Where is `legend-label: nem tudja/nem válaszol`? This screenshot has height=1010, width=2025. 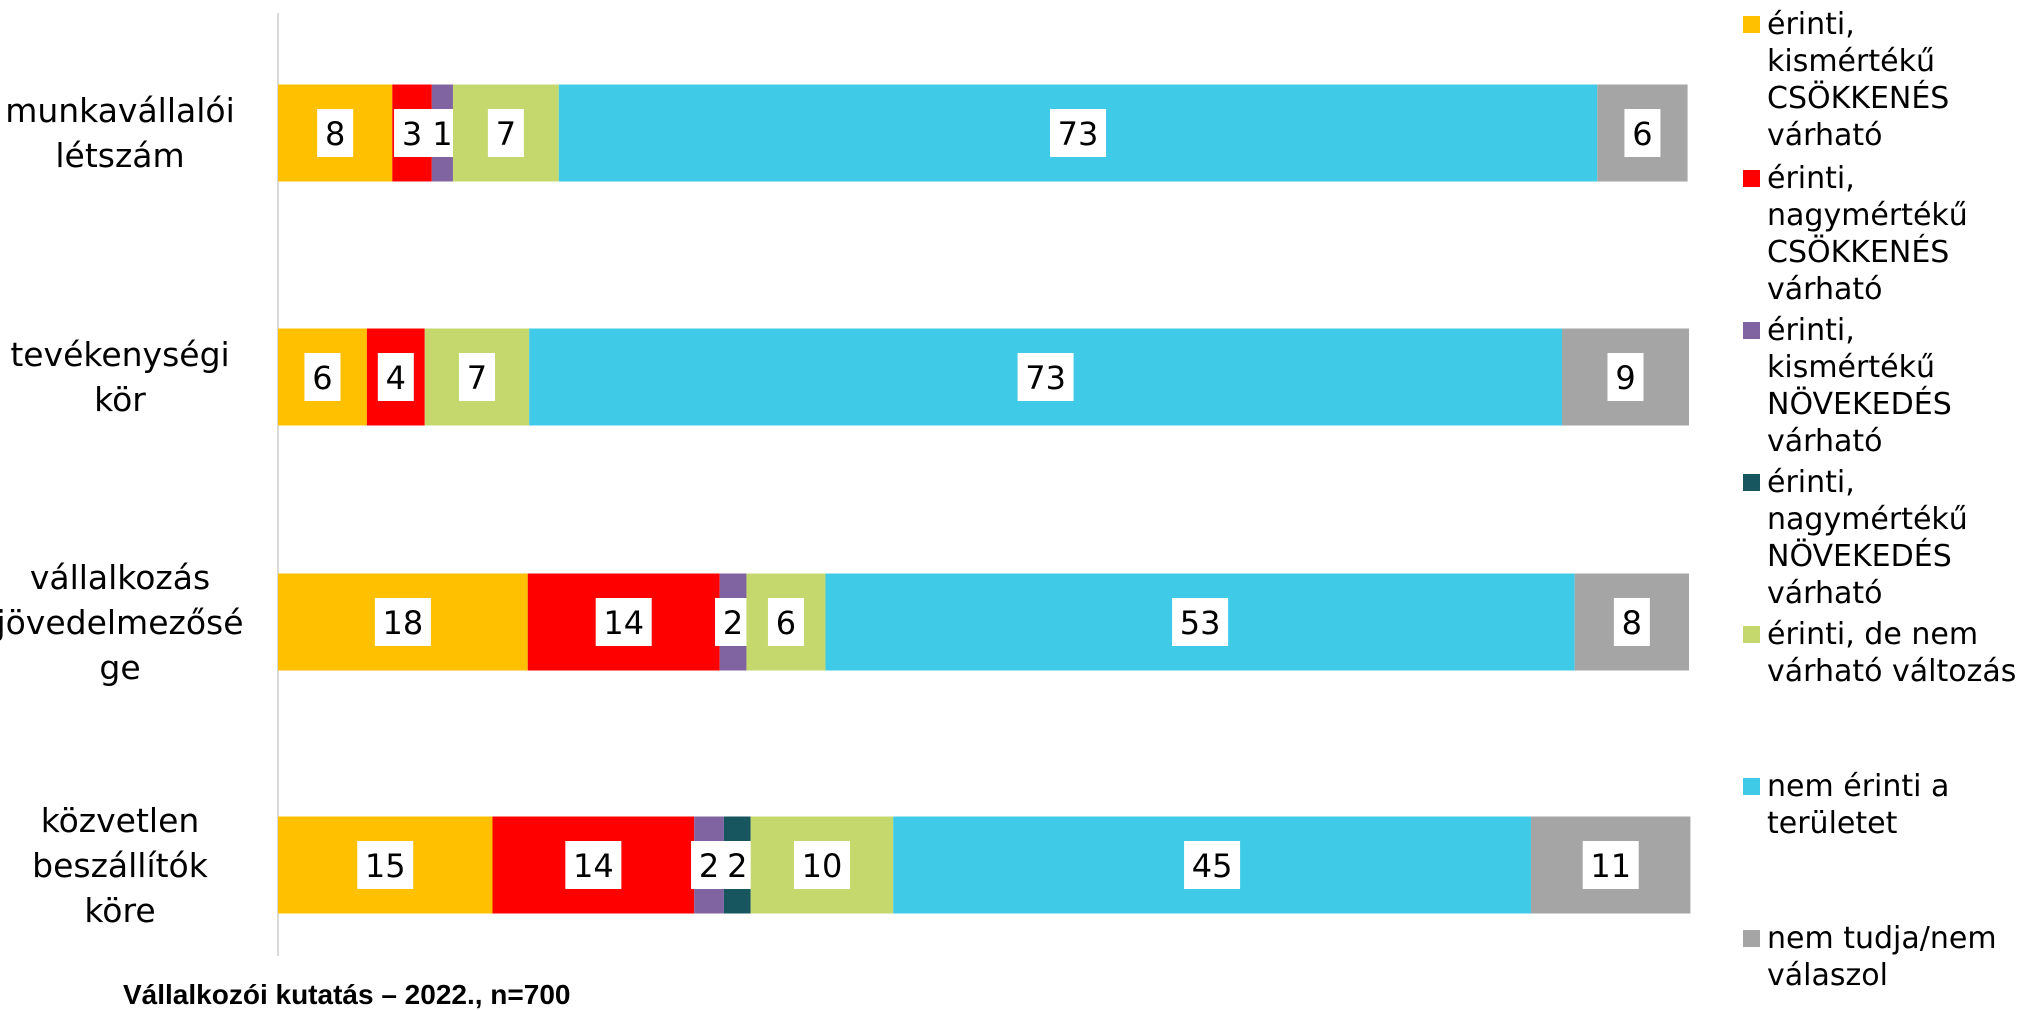
legend-label: nem tudja/nem válaszol is located at coordinates (1882, 957).